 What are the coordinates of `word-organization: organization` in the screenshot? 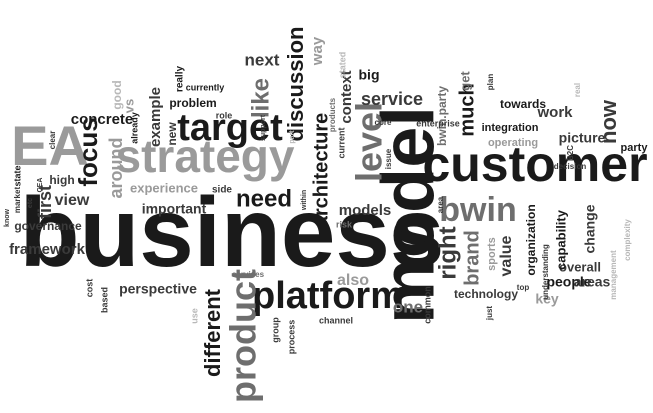 It's located at (531, 239).